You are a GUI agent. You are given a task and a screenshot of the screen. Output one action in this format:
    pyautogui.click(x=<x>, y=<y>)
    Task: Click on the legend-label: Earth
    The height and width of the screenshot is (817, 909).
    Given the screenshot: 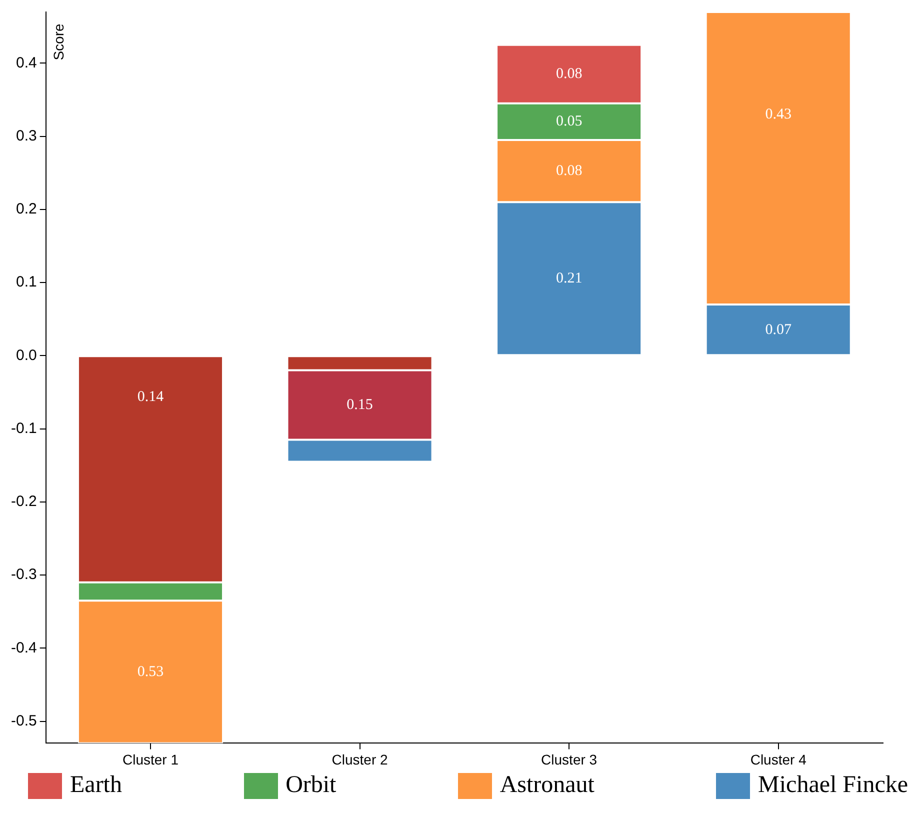 What is the action you would take?
    pyautogui.click(x=96, y=785)
    